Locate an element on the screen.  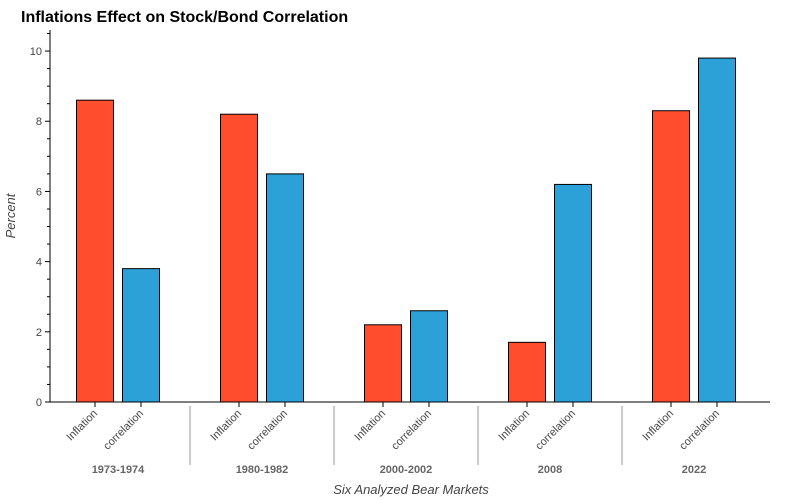
y-tick-label: 4 is located at coordinates (39, 263).